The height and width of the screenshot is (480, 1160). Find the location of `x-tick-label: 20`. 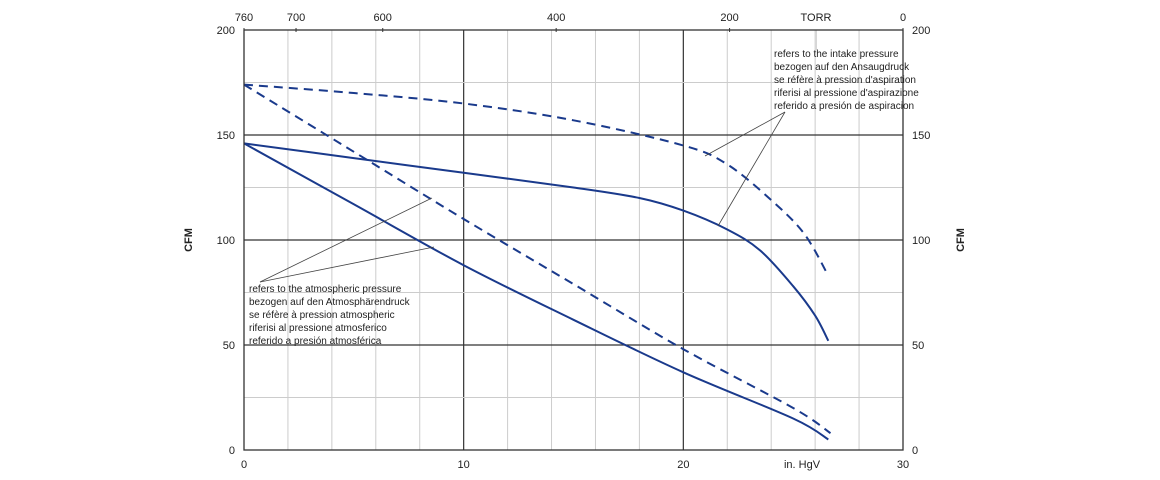

x-tick-label: 20 is located at coordinates (683, 465).